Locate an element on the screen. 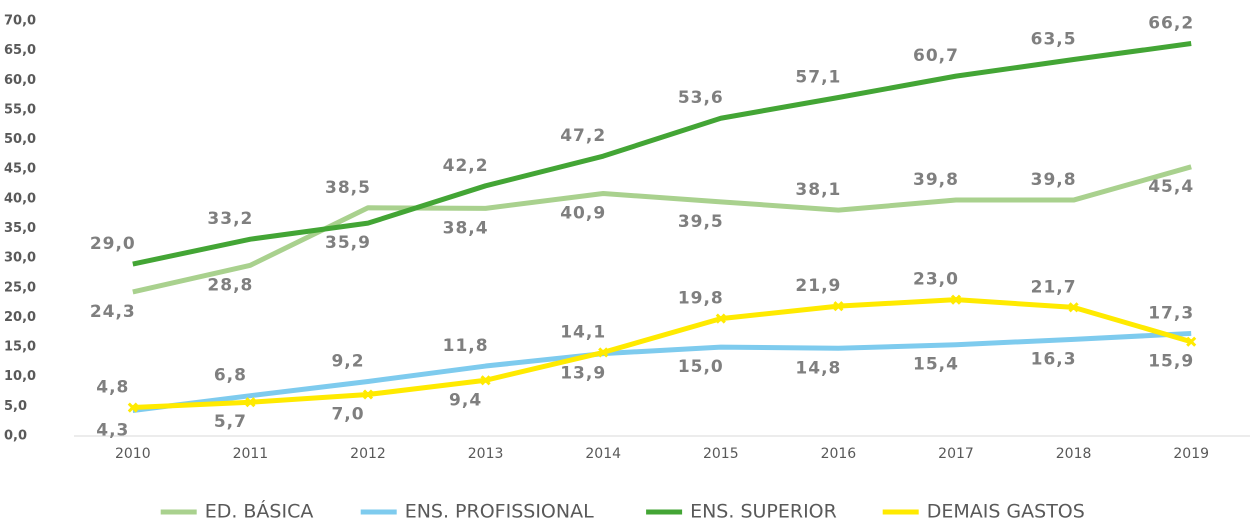 The width and height of the screenshot is (1252, 522). x-tick-label: 2012 is located at coordinates (368, 454).